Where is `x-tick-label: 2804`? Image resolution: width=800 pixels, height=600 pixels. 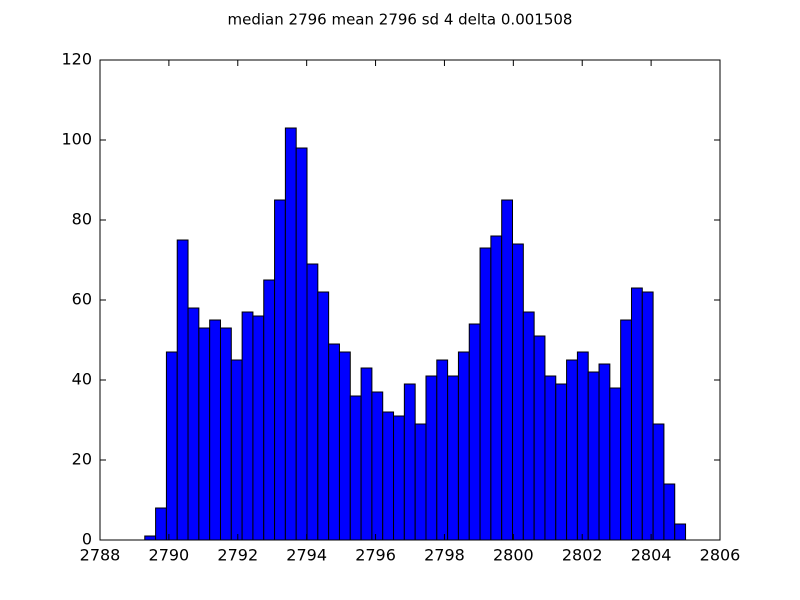
x-tick-label: 2804 is located at coordinates (651, 555).